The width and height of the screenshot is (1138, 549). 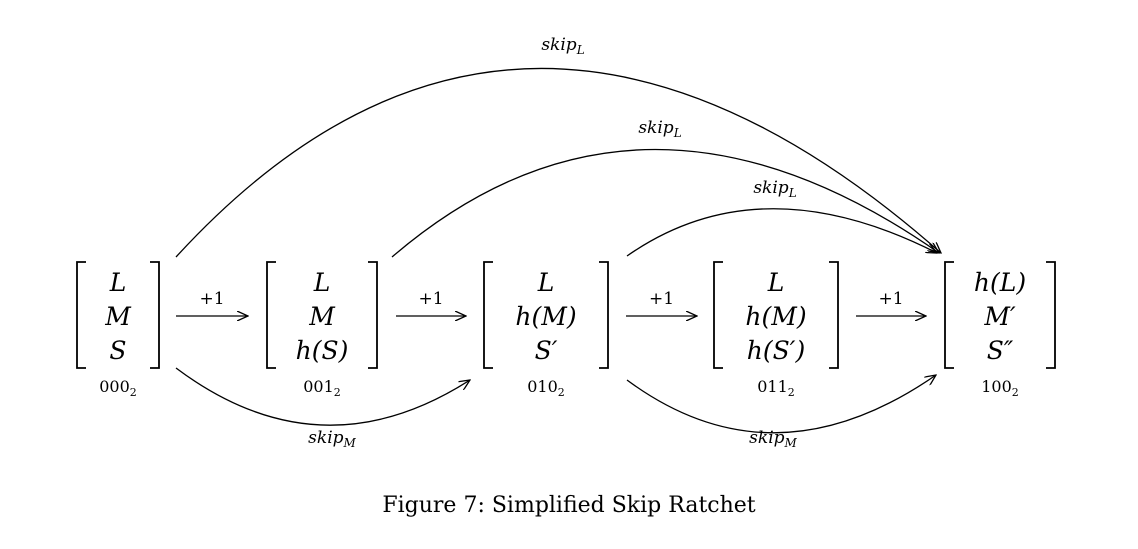 I want to click on increment-arrow-1: +1, so click(x=431, y=302).